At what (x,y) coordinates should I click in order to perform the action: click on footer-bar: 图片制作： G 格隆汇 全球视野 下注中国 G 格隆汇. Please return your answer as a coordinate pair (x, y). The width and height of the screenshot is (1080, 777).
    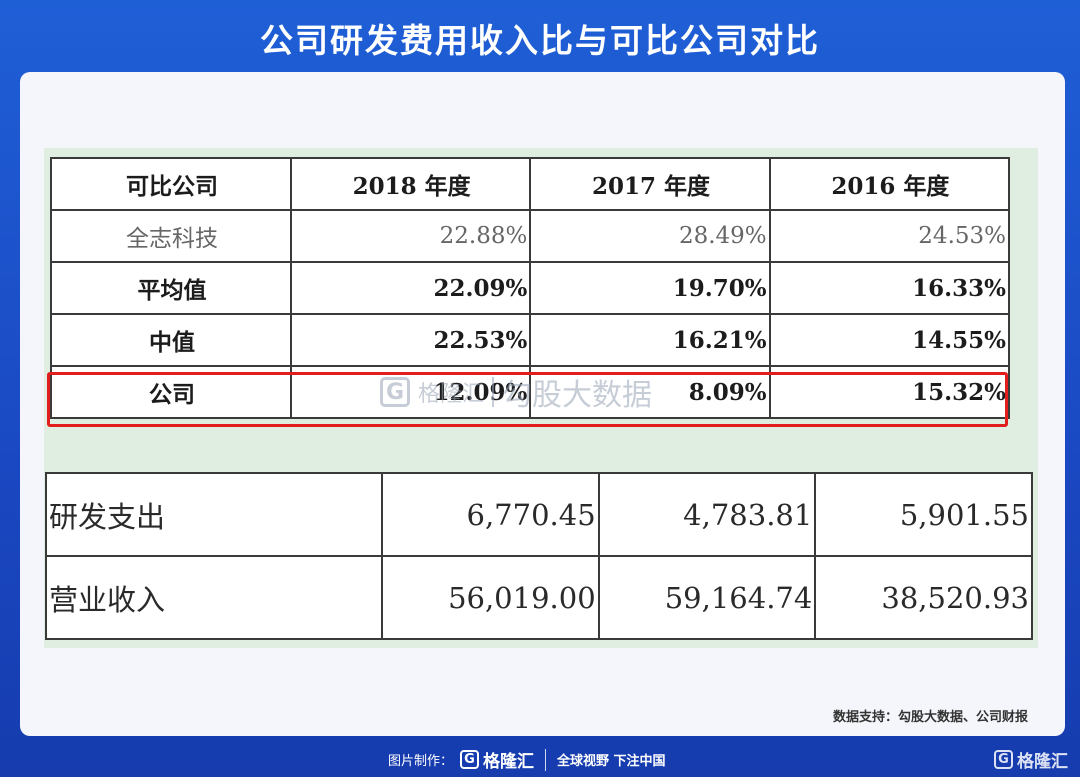
    Looking at the image, I should click on (540, 758).